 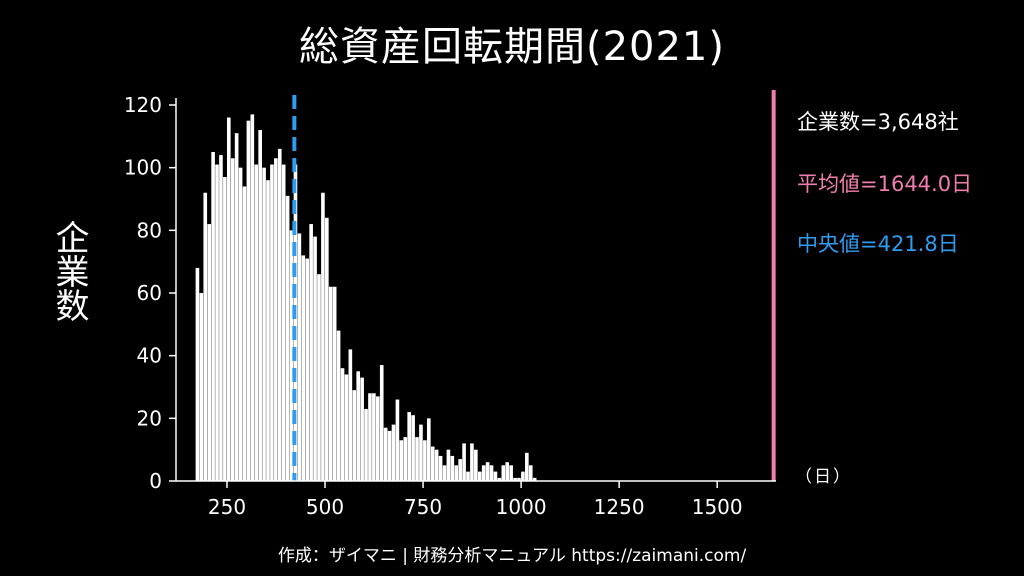 What do you see at coordinates (878, 244) in the screenshot?
I see `median-stat: 中央値=421.8日` at bounding box center [878, 244].